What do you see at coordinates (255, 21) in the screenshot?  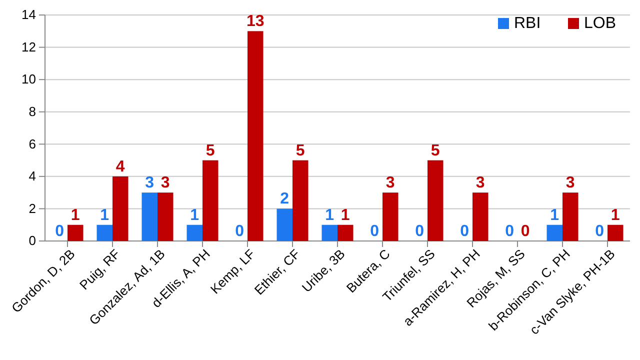 I see `data-label: 13` at bounding box center [255, 21].